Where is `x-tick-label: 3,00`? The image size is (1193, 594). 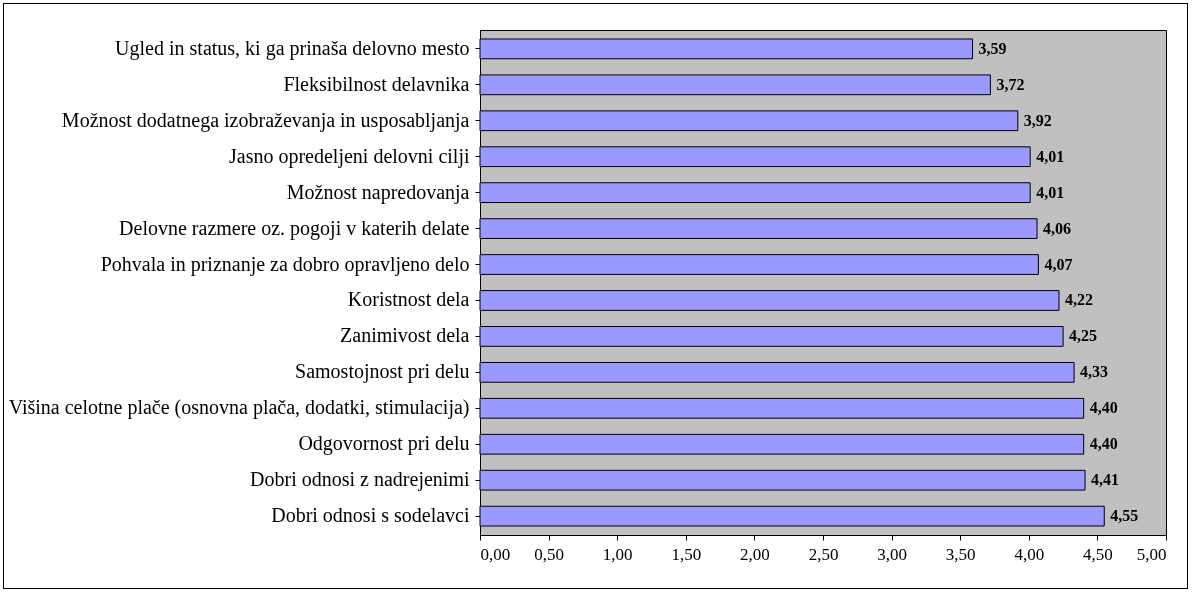
x-tick-label: 3,00 is located at coordinates (892, 554).